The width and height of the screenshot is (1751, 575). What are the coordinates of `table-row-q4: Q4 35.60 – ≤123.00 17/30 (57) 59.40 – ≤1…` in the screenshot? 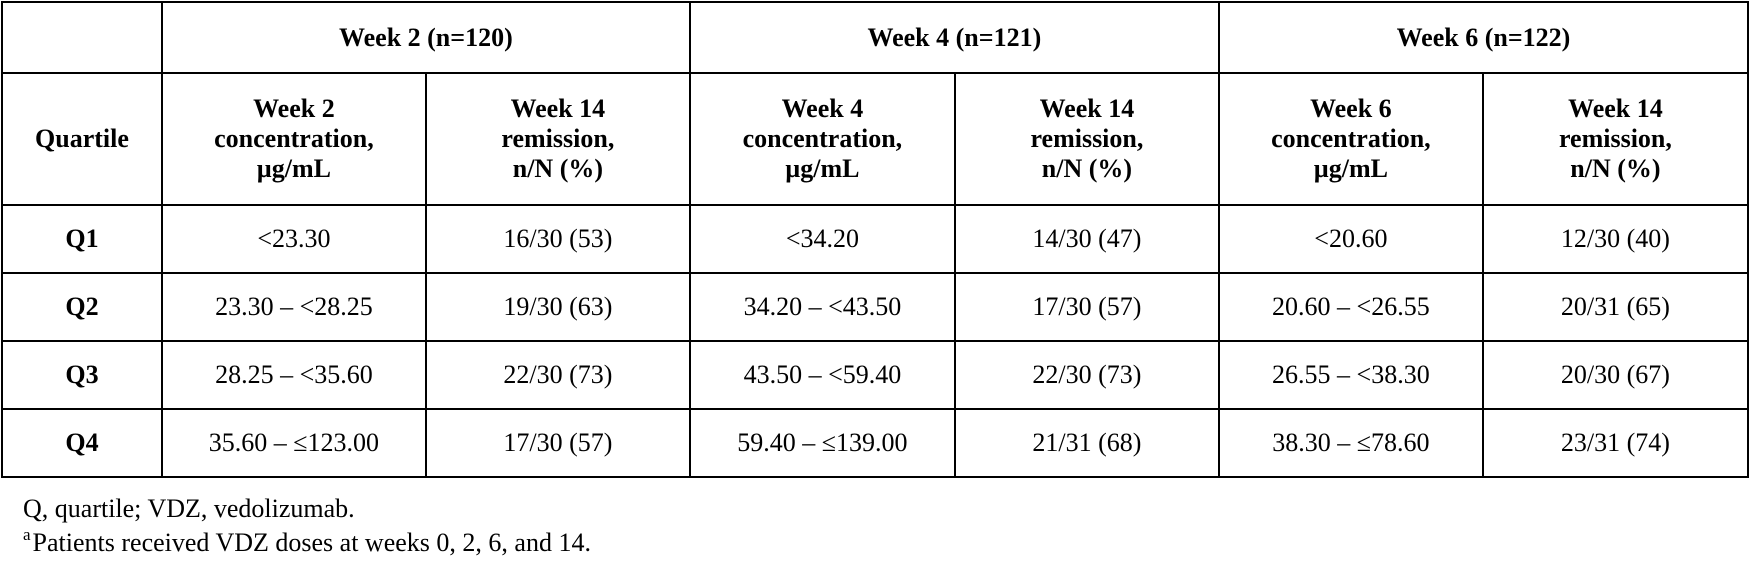 It's located at (875, 443).